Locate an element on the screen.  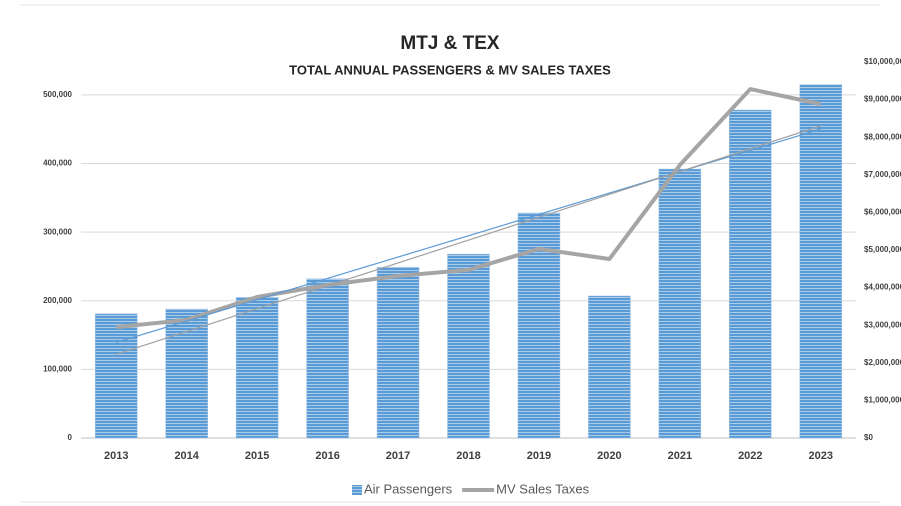
chart-subtitle: TOTAL ANNUAL PASSENGERS & MV SALES TAXES is located at coordinates (450, 69).